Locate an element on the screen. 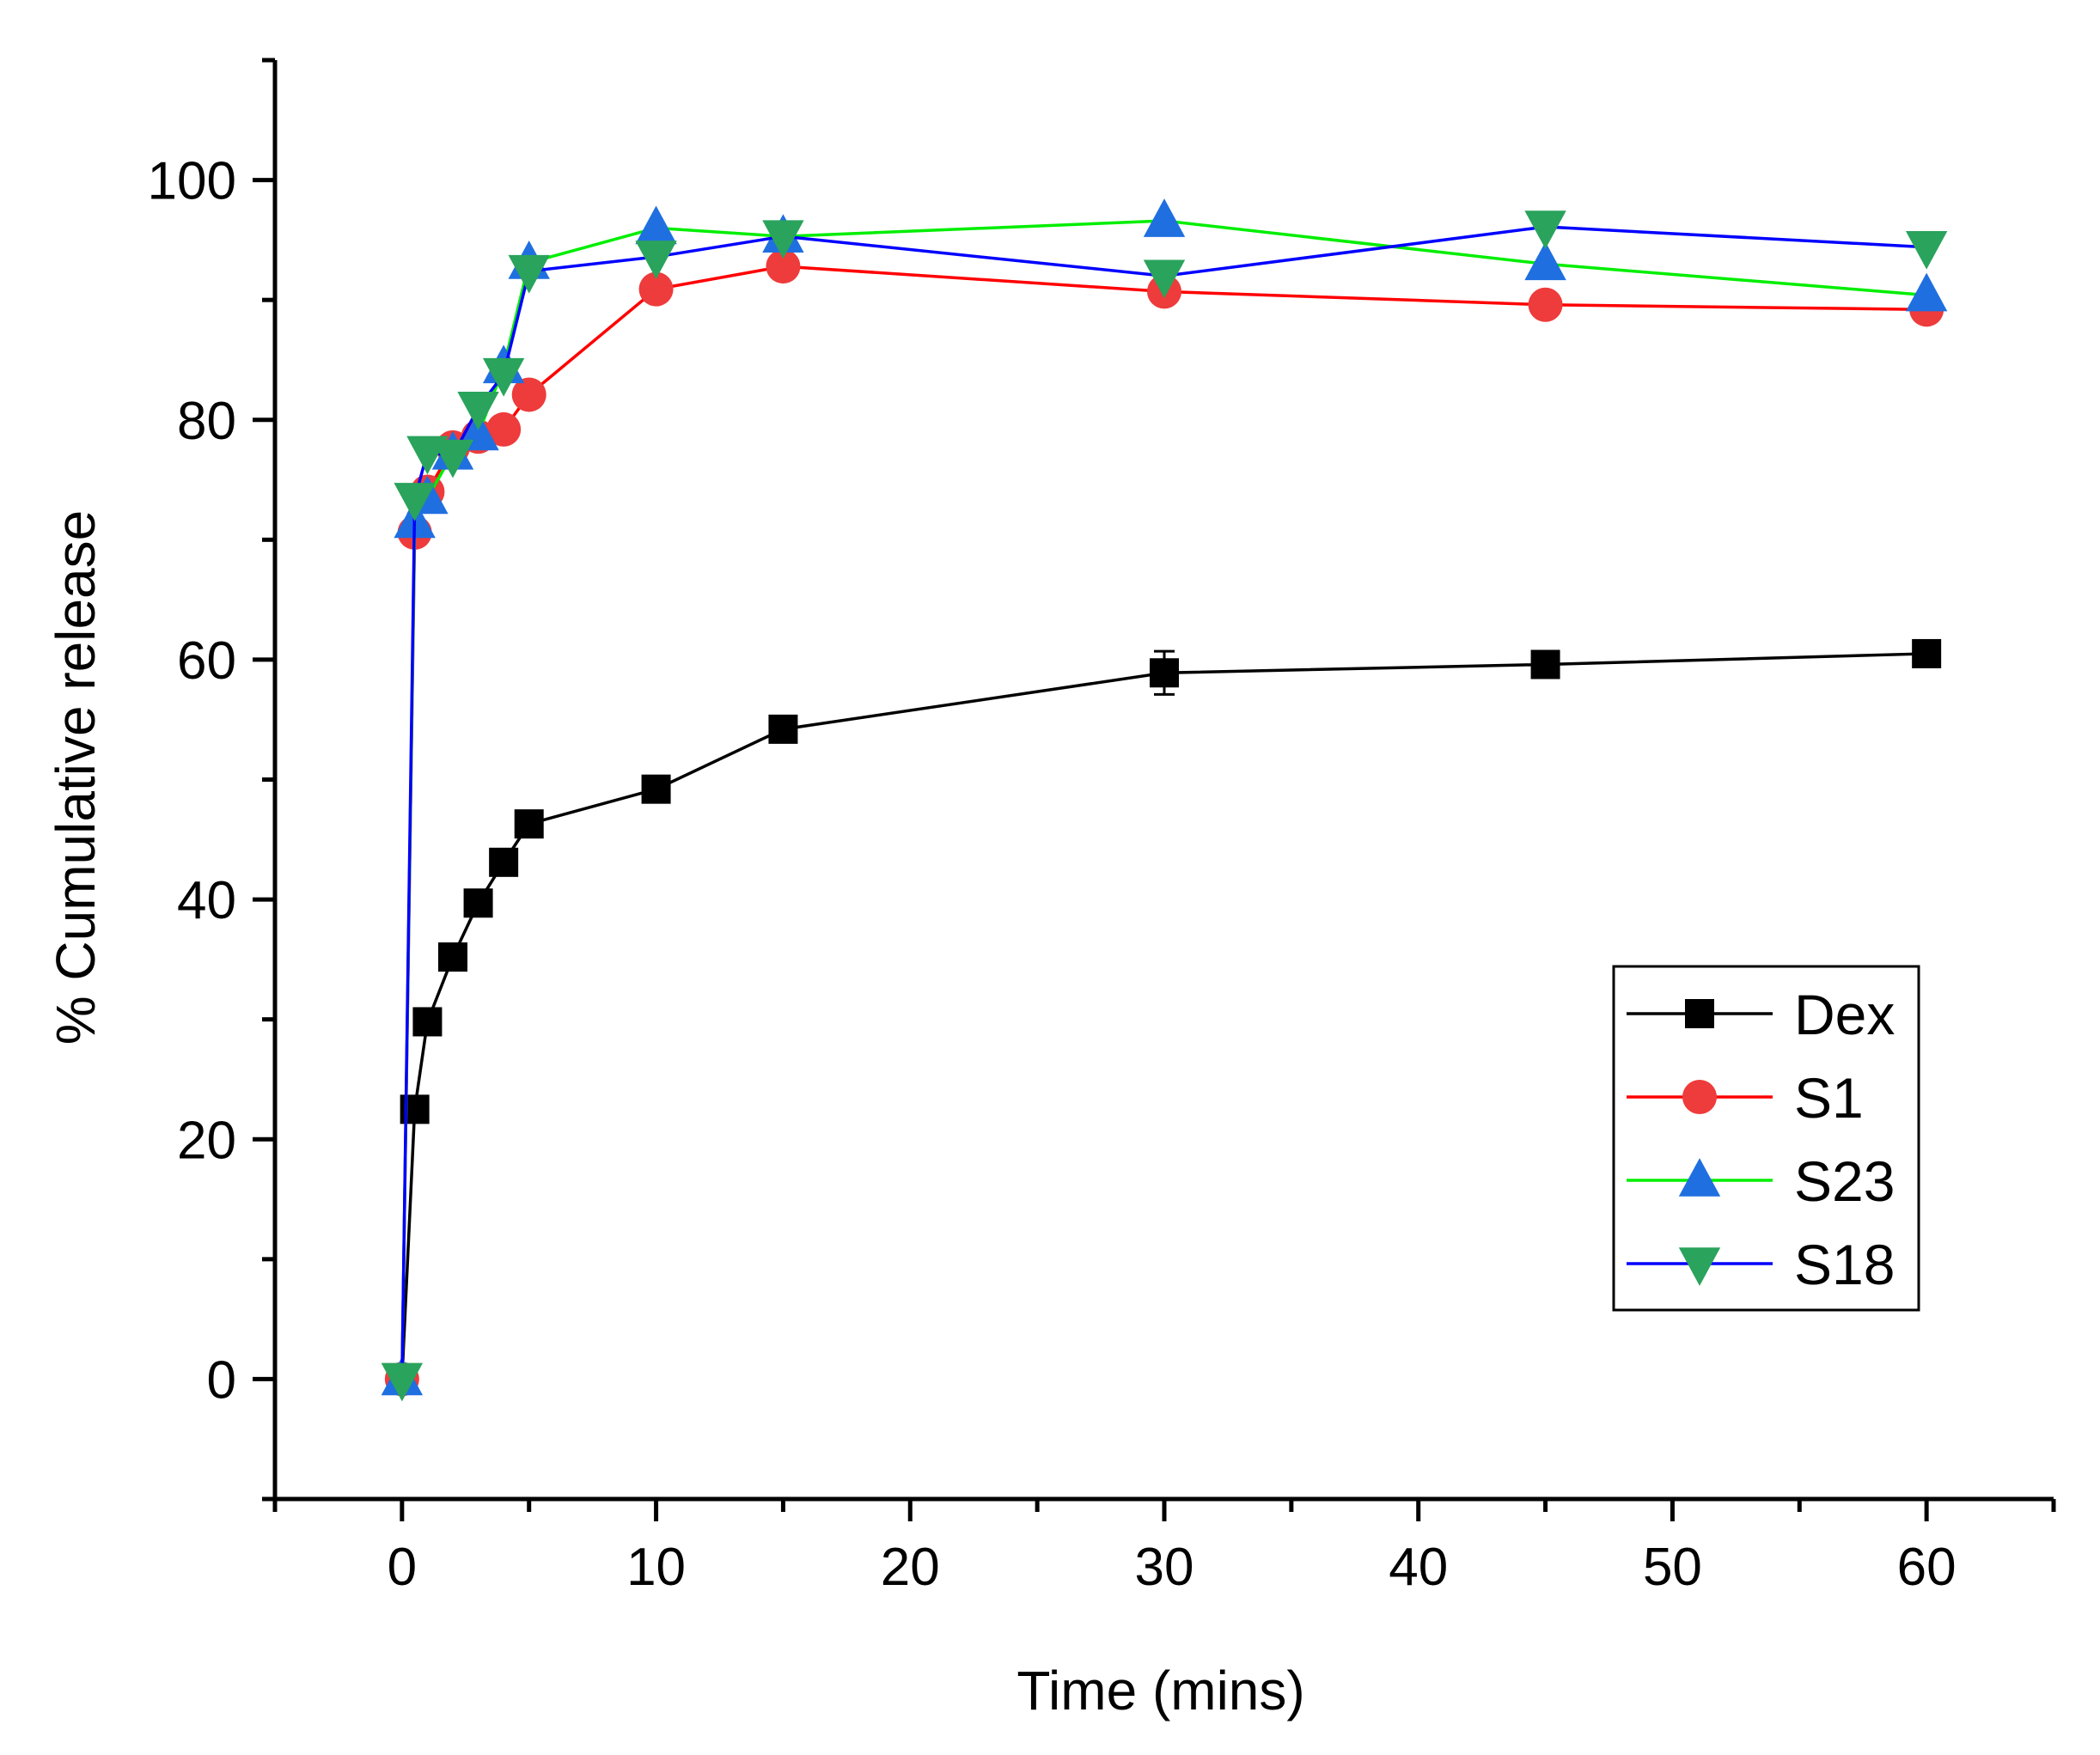 The image size is (2100, 1755). y-tick-label: 0 is located at coordinates (221, 1380).